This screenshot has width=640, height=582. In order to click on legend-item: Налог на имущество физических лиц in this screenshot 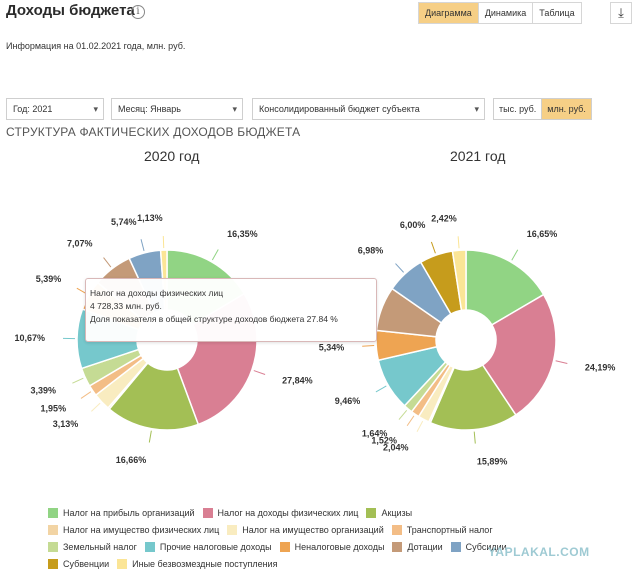, I will do `click(133, 529)`.